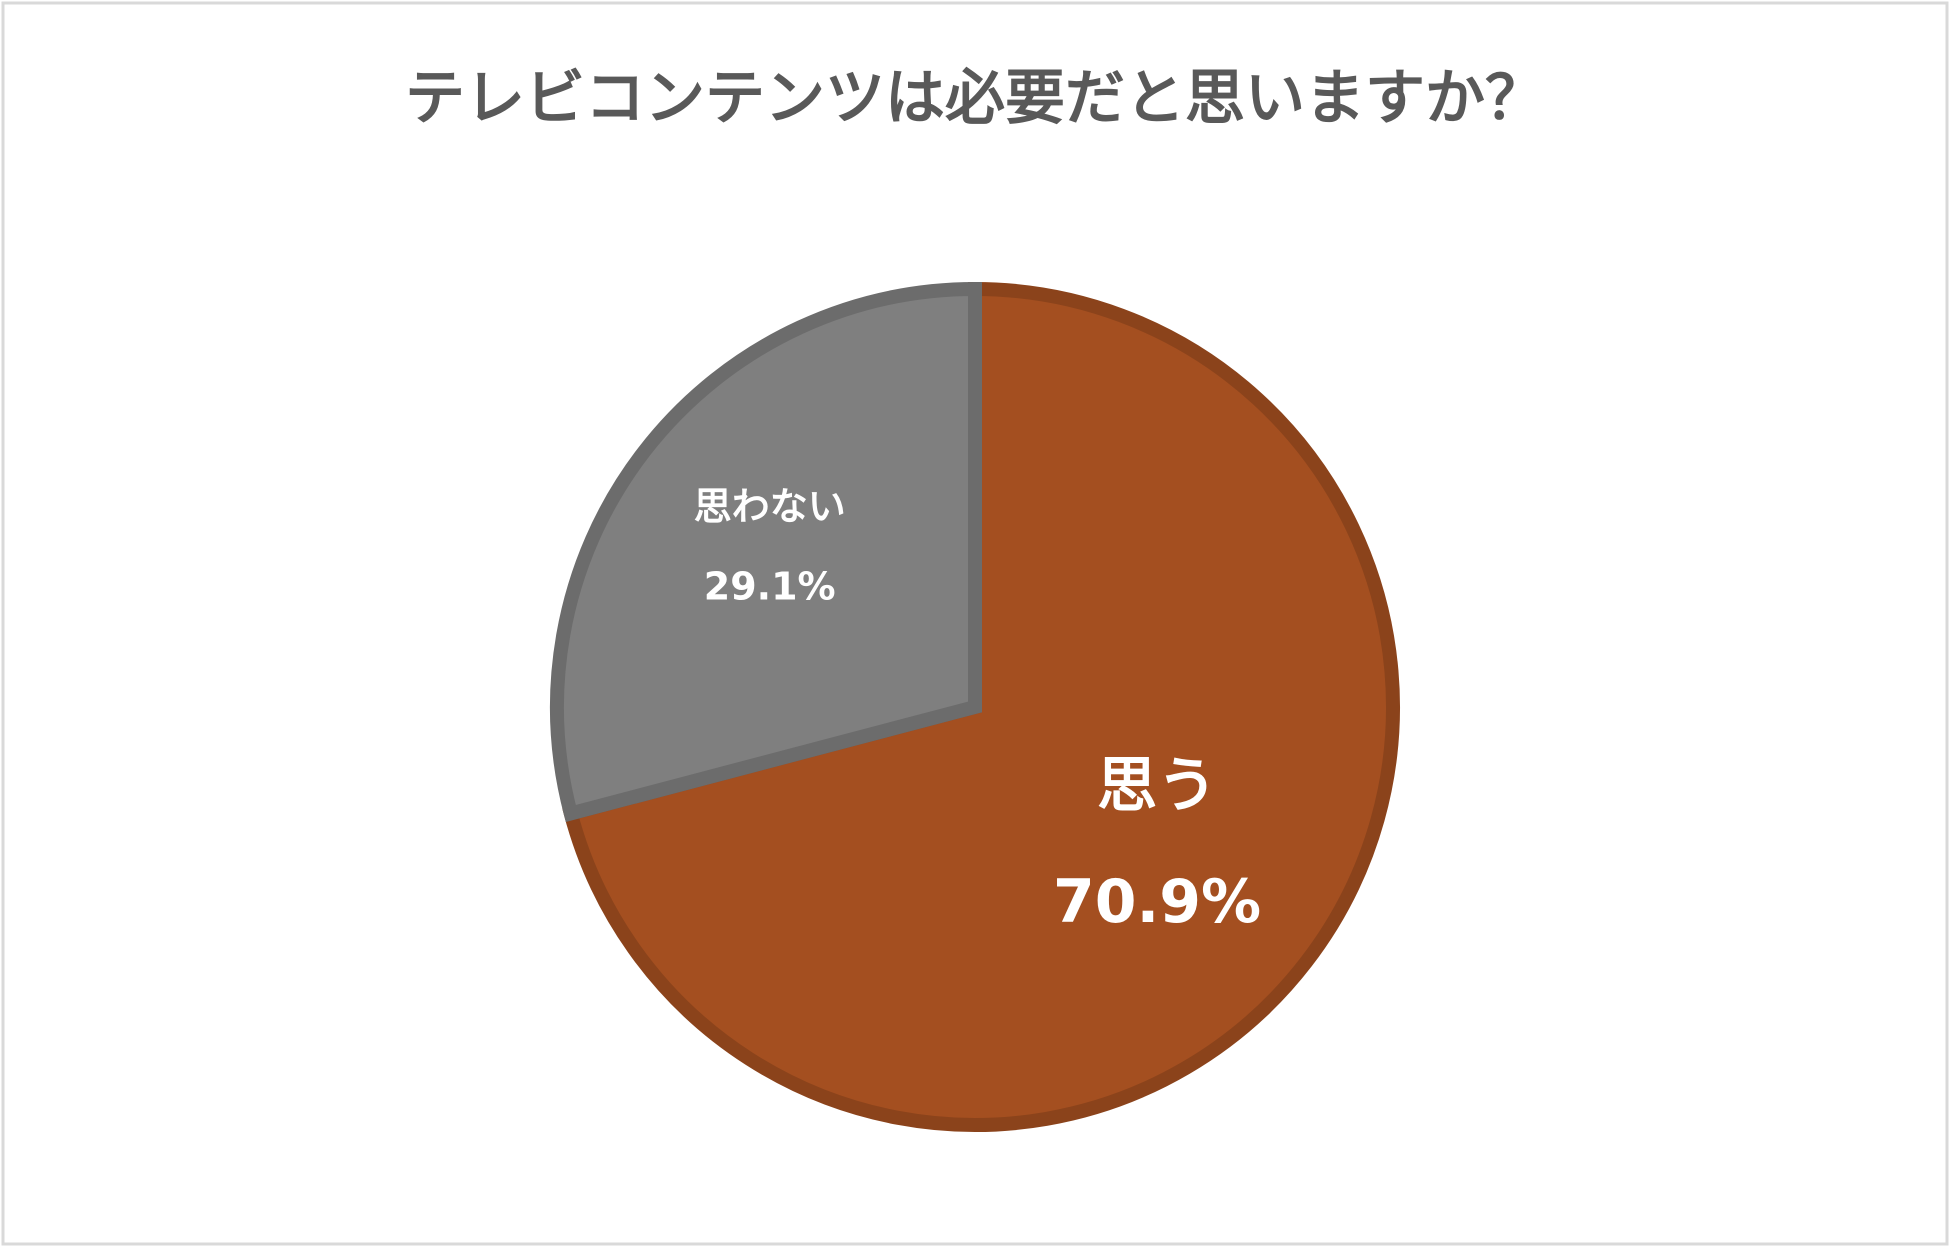  What do you see at coordinates (770, 506) in the screenshot?
I see `slice-label: 思わない` at bounding box center [770, 506].